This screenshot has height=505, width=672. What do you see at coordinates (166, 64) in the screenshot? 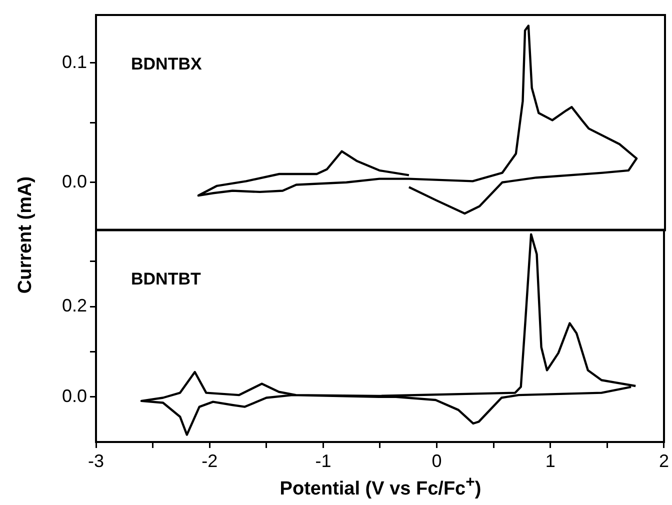
I see `annotation: BDNTBX` at bounding box center [166, 64].